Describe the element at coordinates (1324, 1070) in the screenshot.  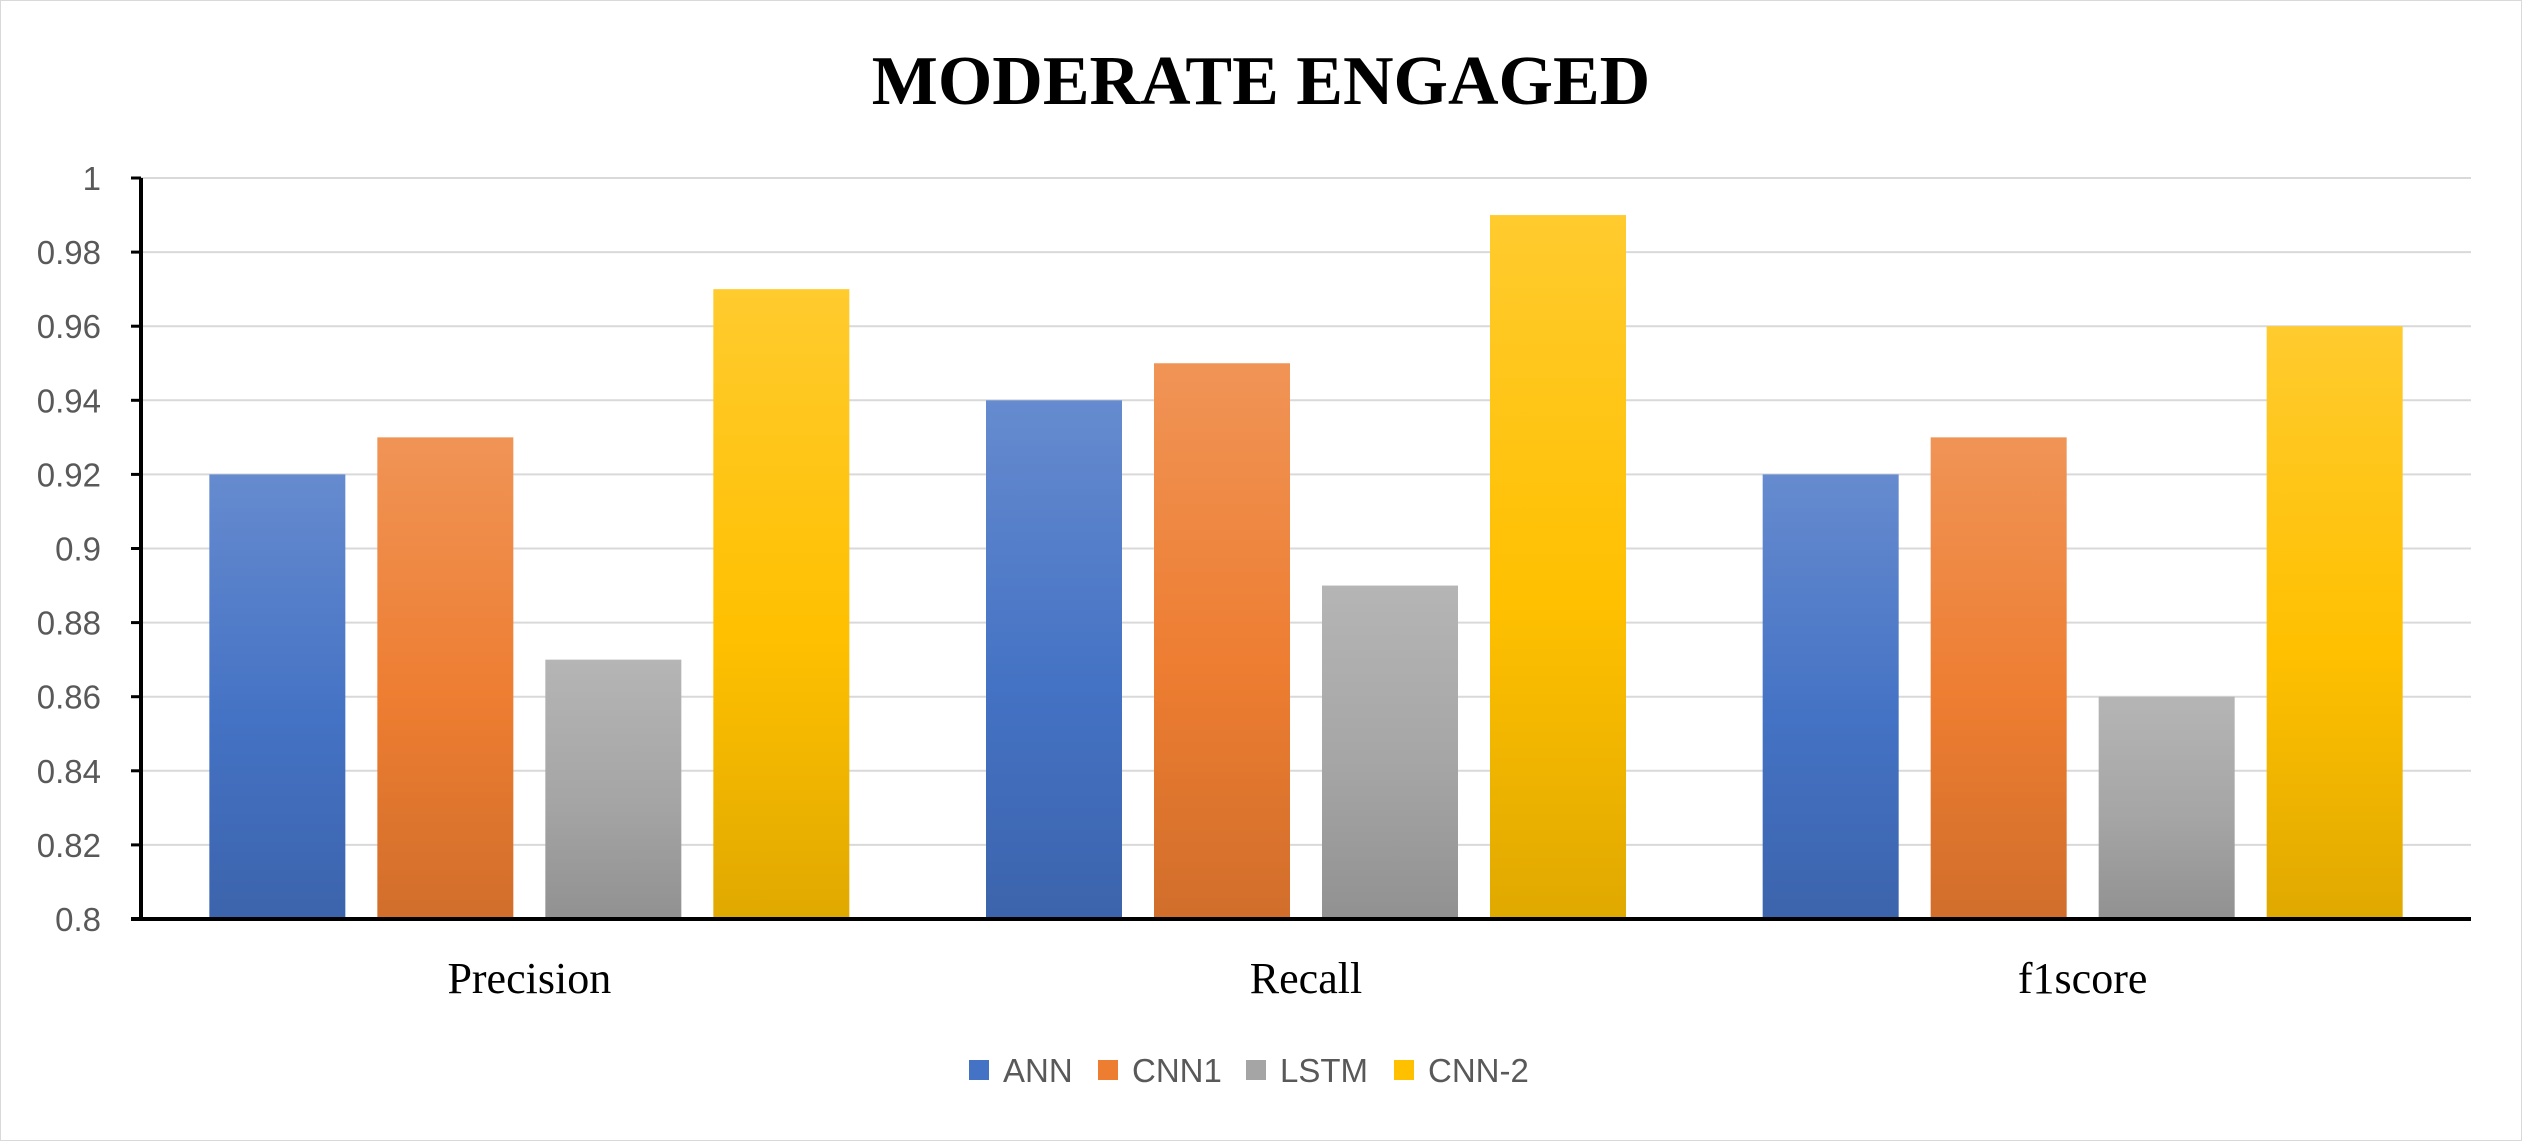
I see `legend-label: LSTM` at that location.